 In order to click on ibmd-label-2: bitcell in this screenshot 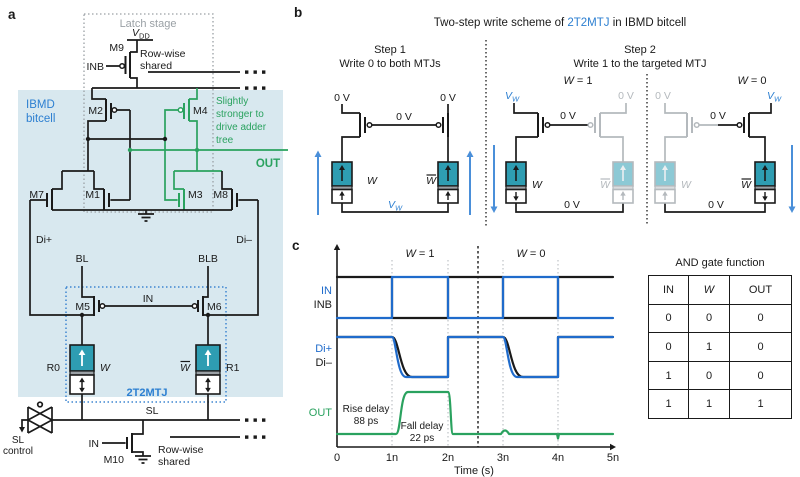, I will do `click(40, 119)`.